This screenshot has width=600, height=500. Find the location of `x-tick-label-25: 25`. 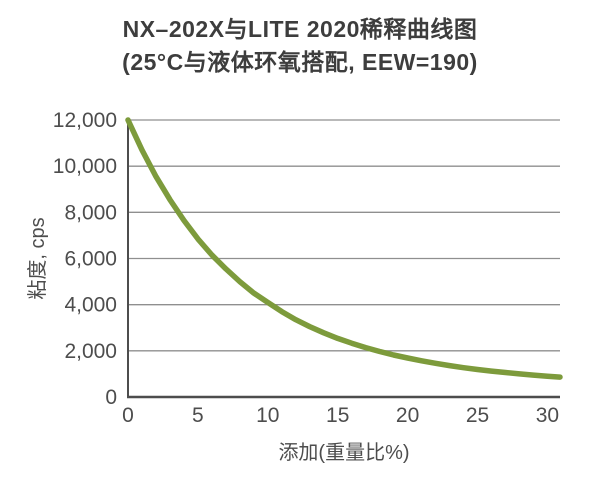

x-tick-label-25: 25 is located at coordinates (477, 415).